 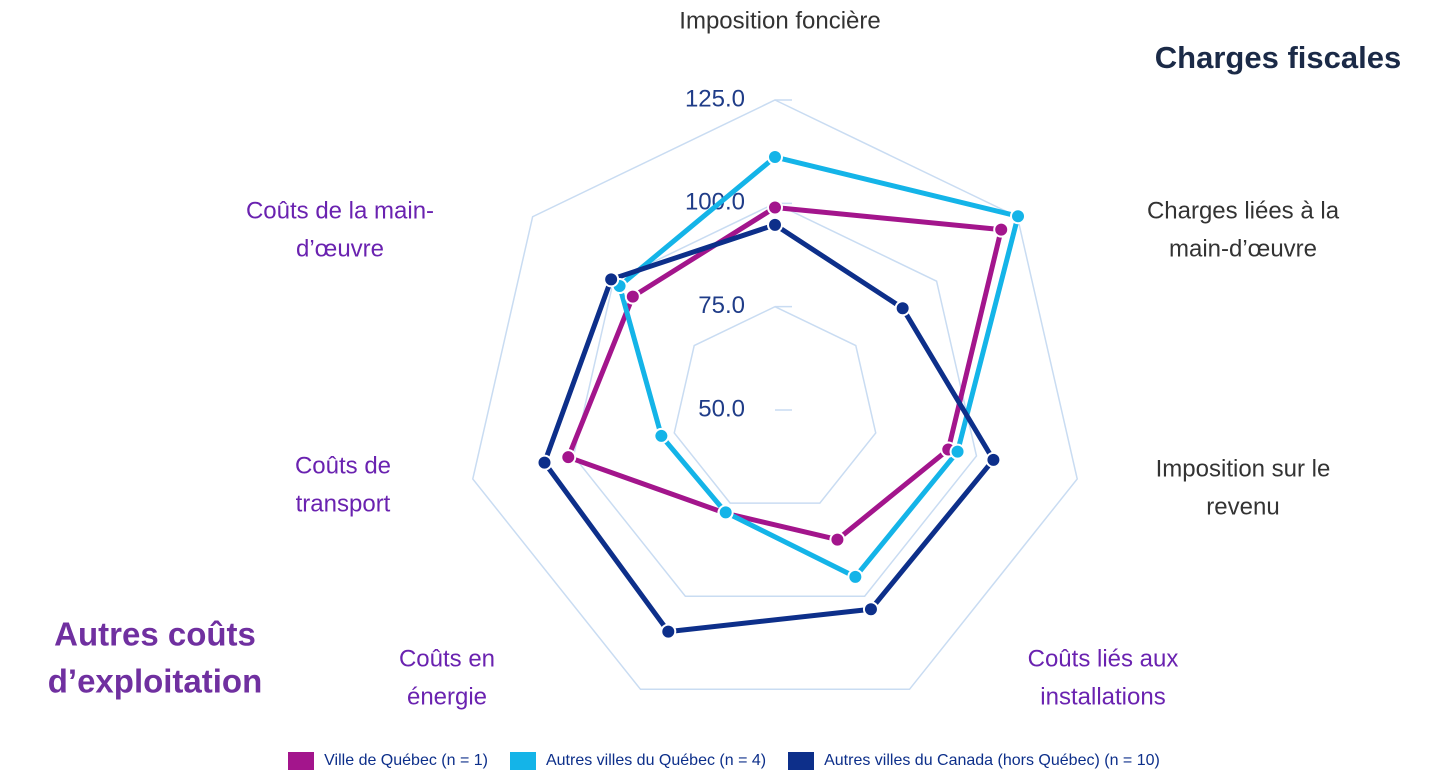 I want to click on category-label: transport, so click(x=343, y=503).